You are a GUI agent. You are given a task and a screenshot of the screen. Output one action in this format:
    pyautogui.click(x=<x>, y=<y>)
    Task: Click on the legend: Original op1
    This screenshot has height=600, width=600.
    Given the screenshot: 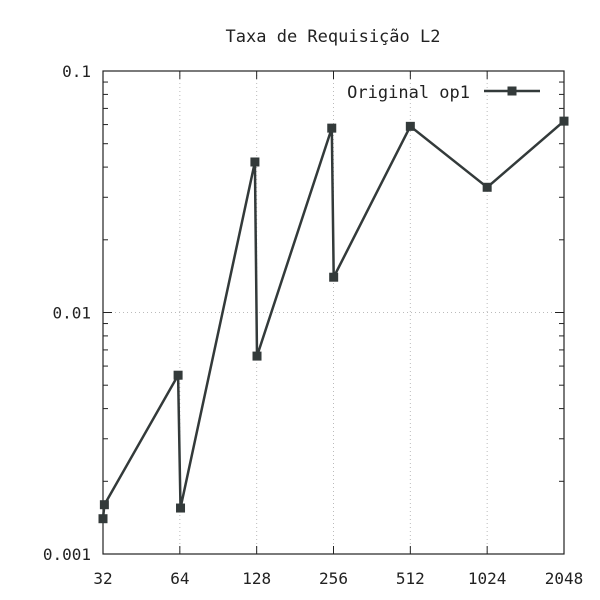 What is the action you would take?
    pyautogui.click(x=443, y=93)
    